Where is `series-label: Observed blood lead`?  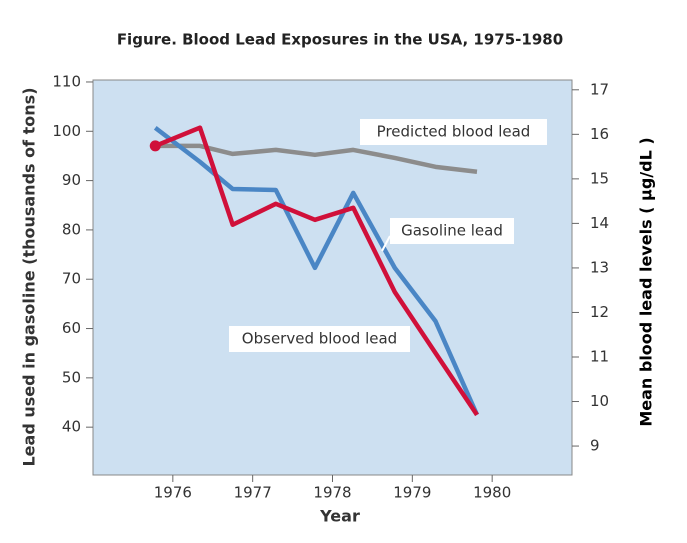 series-label: Observed blood lead is located at coordinates (319, 339).